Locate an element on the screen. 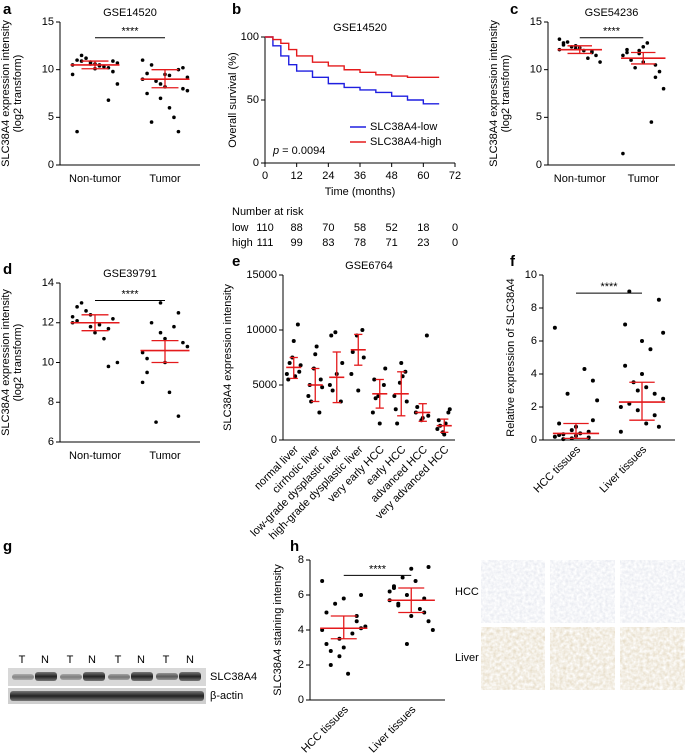 This screenshot has width=685, height=753. chart-title: GSE39791 is located at coordinates (130, 274).